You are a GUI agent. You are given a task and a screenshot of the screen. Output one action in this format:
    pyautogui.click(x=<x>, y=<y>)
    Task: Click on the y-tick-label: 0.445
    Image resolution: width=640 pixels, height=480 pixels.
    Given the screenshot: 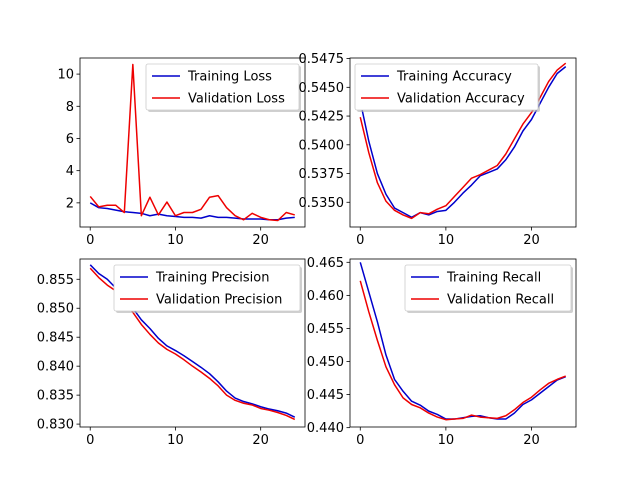 What is the action you would take?
    pyautogui.click(x=325, y=395)
    